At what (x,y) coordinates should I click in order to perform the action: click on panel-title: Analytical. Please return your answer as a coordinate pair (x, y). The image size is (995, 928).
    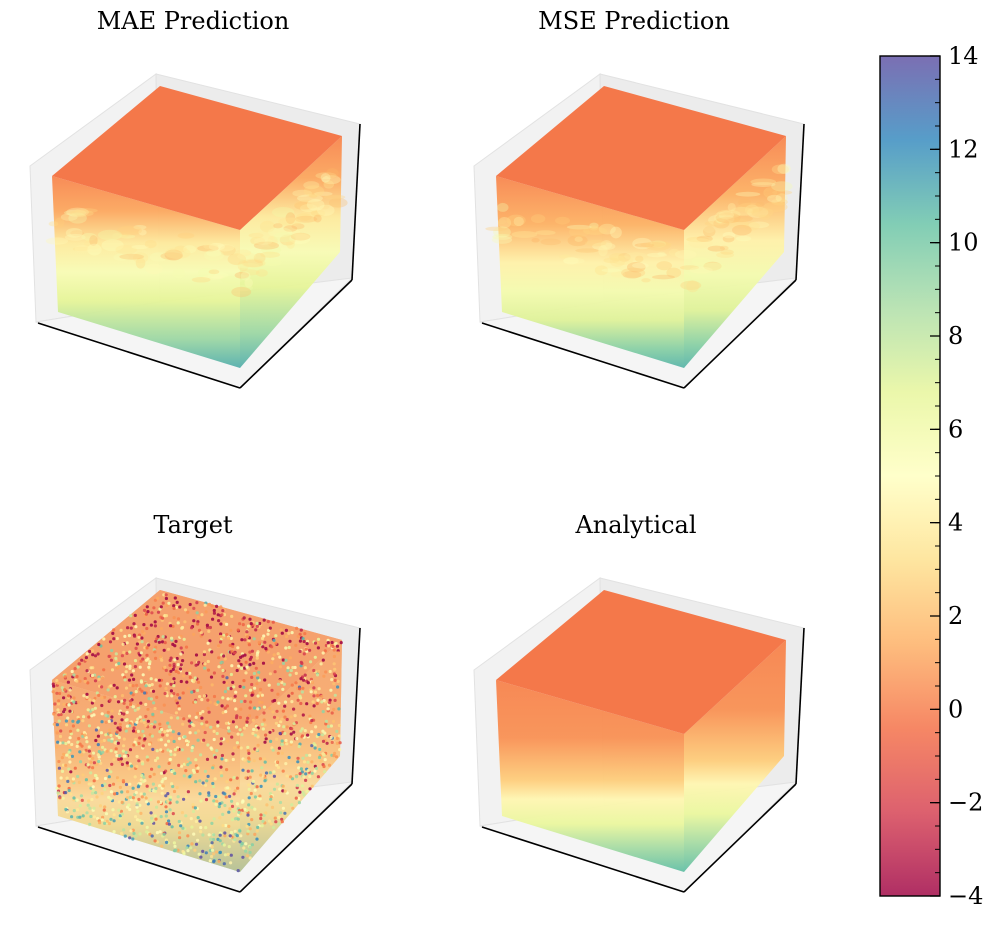
    Looking at the image, I should click on (635, 525).